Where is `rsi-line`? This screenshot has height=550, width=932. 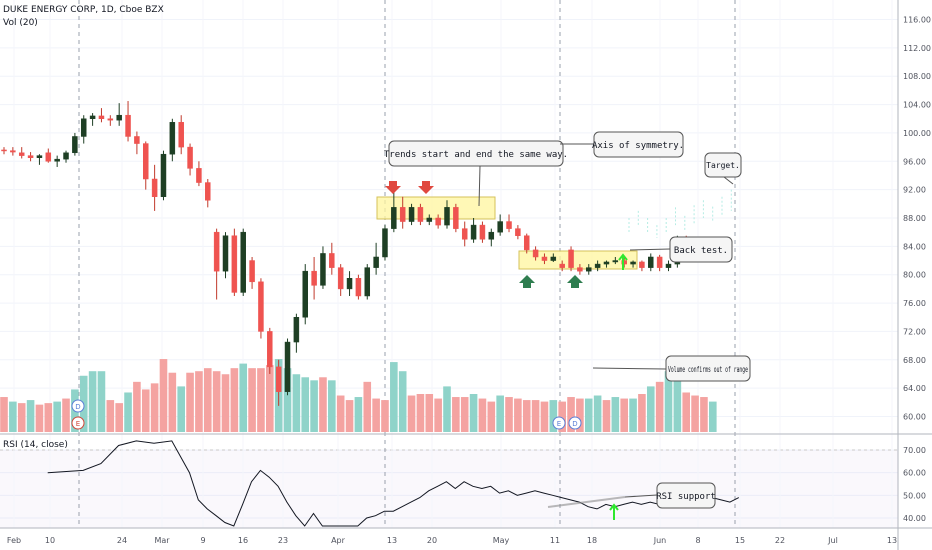 rsi-line is located at coordinates (393, 483).